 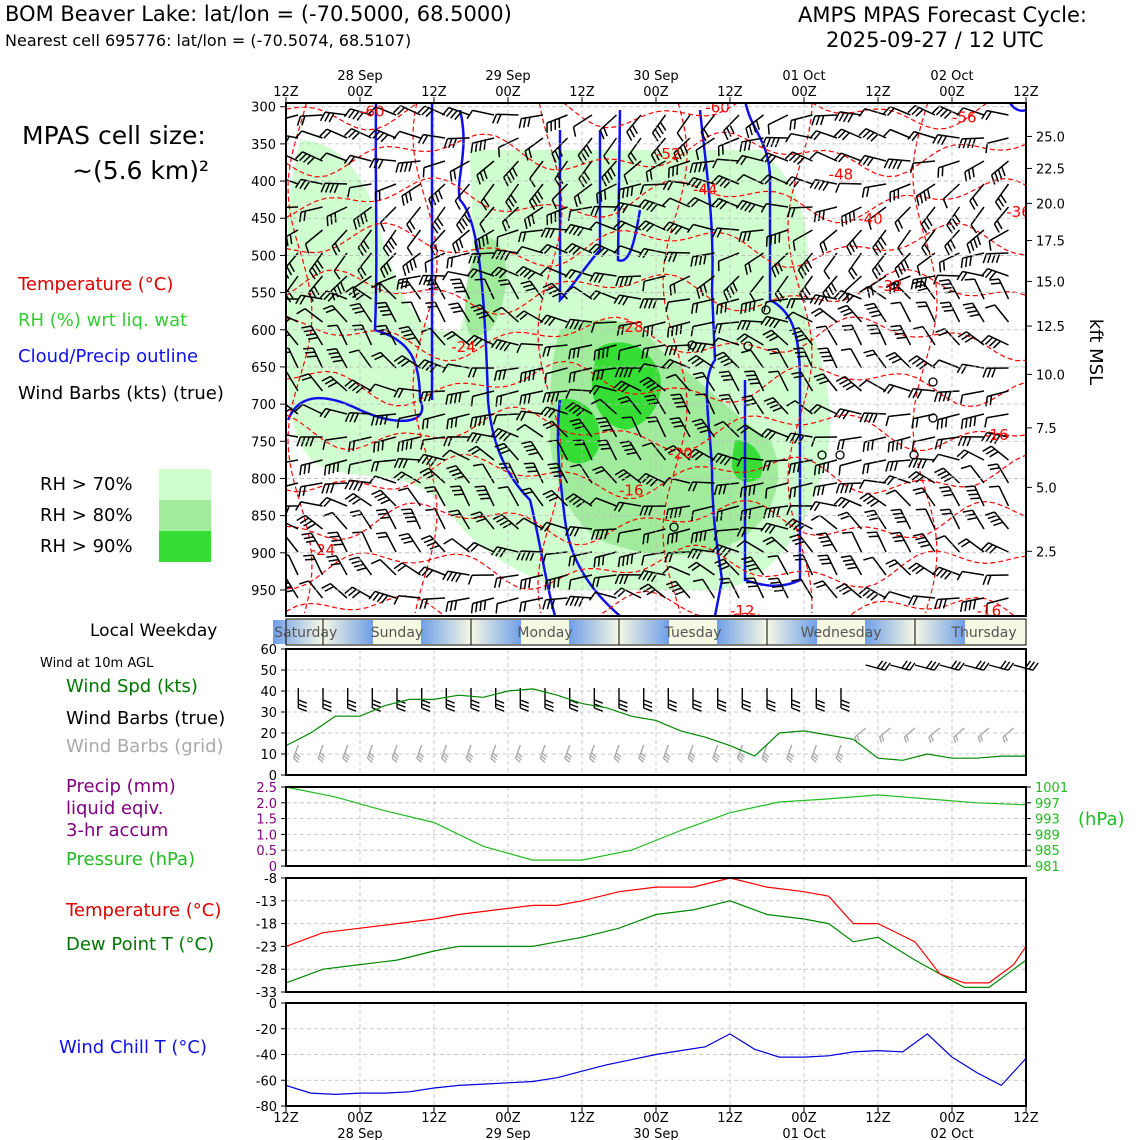 I want to click on temperature-contour-label: -60, so click(x=372, y=111).